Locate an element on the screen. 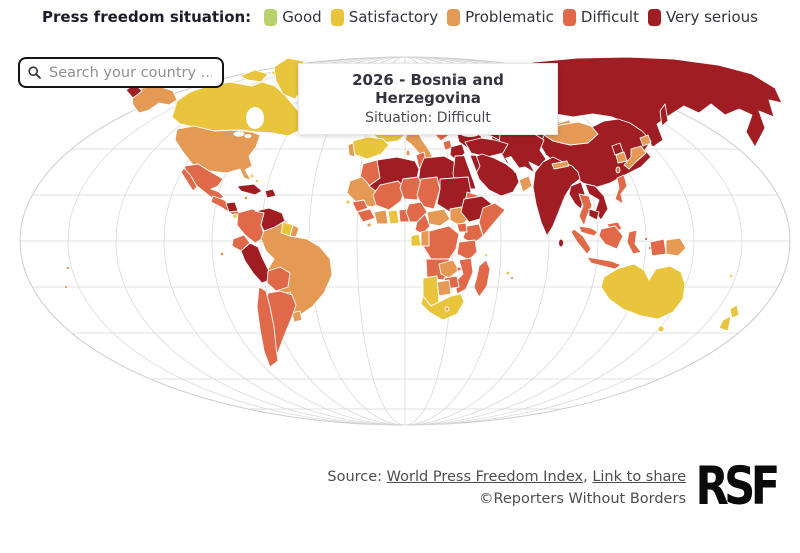 The height and width of the screenshot is (553, 800). search-input is located at coordinates (130, 72).